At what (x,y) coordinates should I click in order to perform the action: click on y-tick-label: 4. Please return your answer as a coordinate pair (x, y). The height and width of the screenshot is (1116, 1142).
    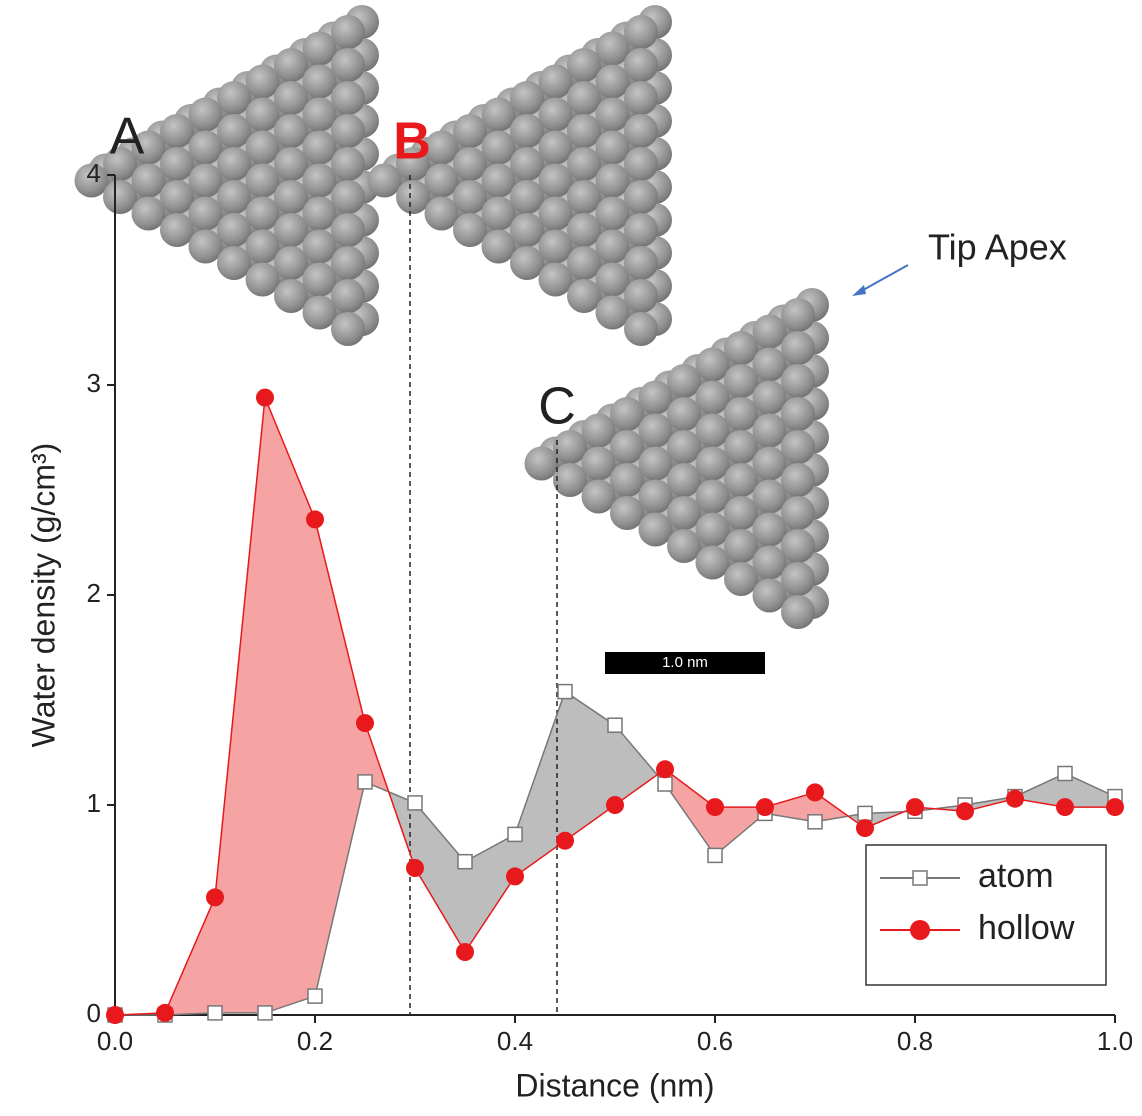
    Looking at the image, I should click on (94, 173).